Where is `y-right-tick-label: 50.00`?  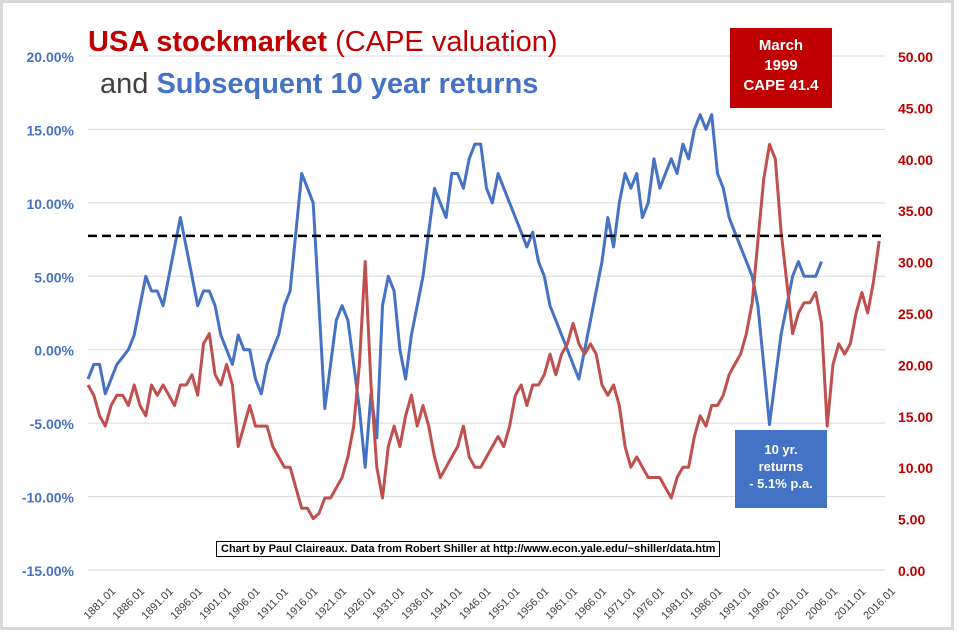 y-right-tick-label: 50.00 is located at coordinates (915, 57).